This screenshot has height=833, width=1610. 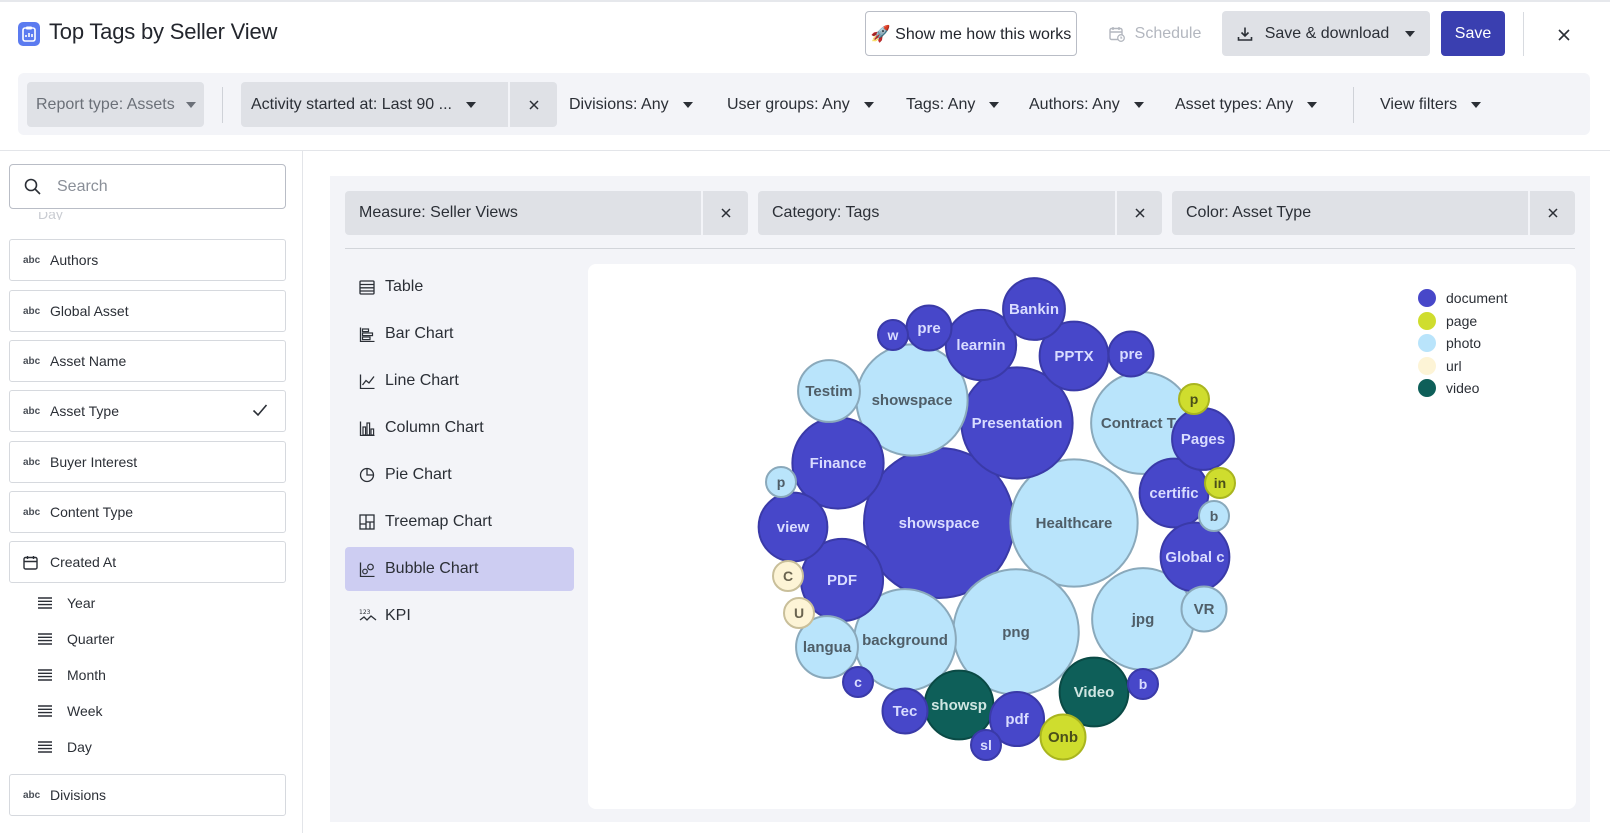 What do you see at coordinates (1155, 33) in the screenshot?
I see `schedule-button: Schedule` at bounding box center [1155, 33].